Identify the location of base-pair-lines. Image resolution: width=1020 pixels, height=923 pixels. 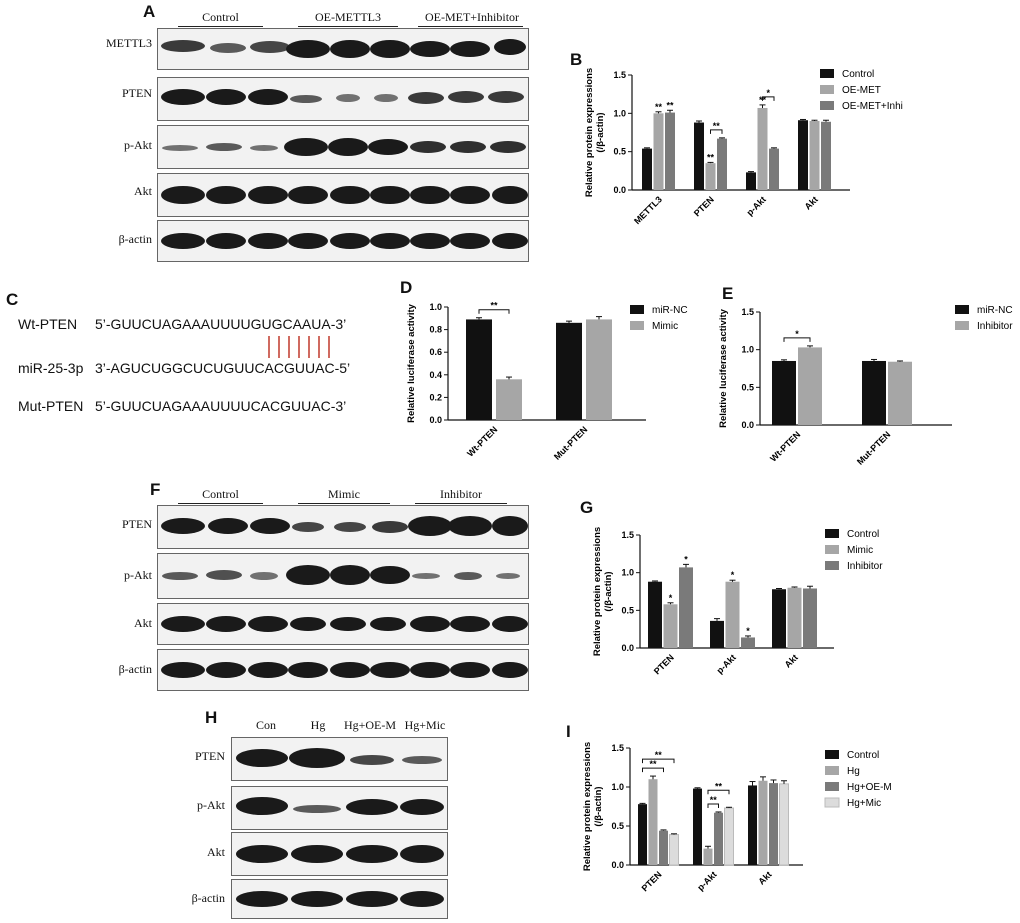
(299, 347).